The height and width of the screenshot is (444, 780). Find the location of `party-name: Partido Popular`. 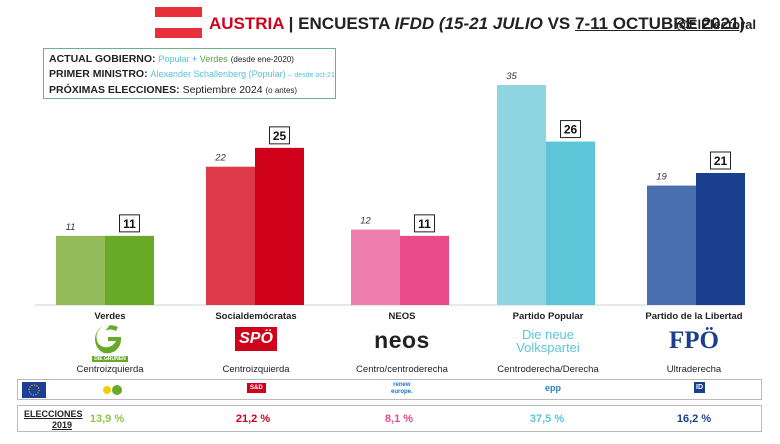

party-name: Partido Popular is located at coordinates (548, 316).